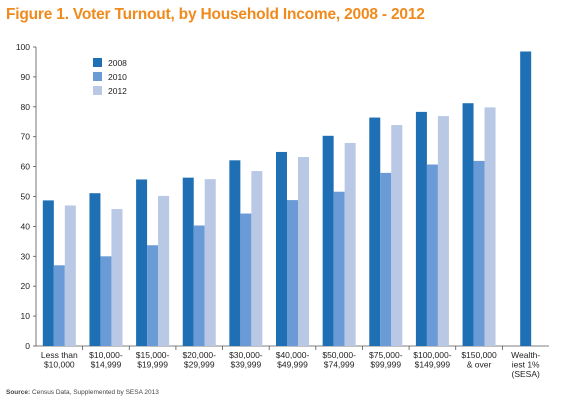  I want to click on category-label: Less than, so click(59, 355).